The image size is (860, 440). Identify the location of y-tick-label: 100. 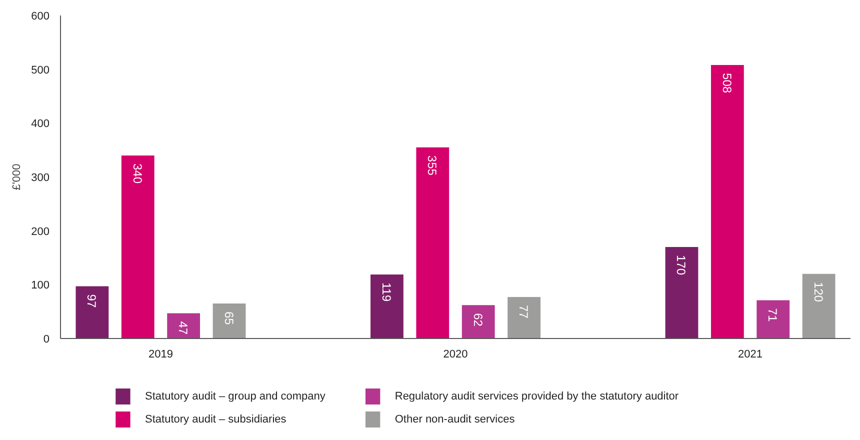
(40, 286).